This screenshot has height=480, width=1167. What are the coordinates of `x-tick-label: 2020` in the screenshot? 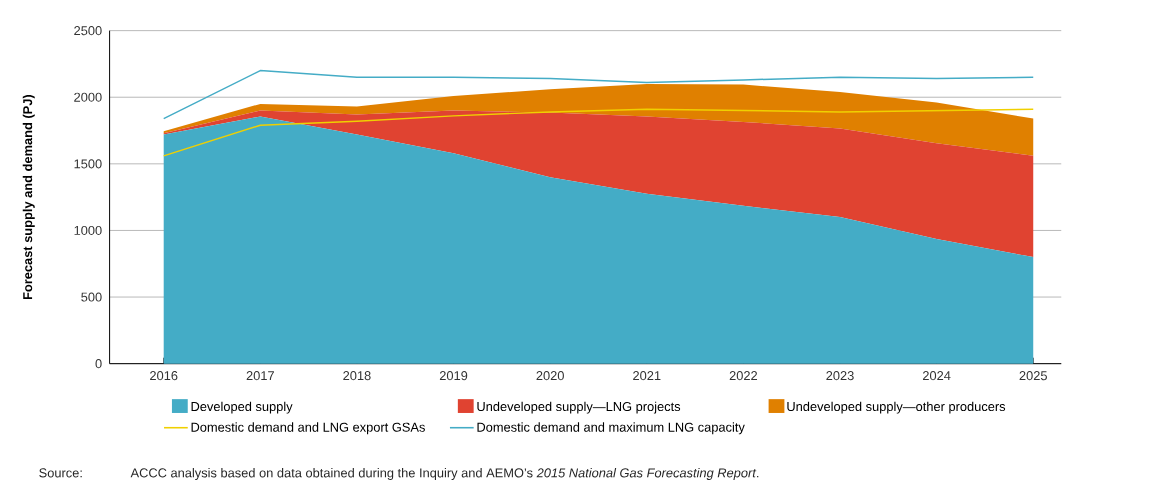 It's located at (550, 375).